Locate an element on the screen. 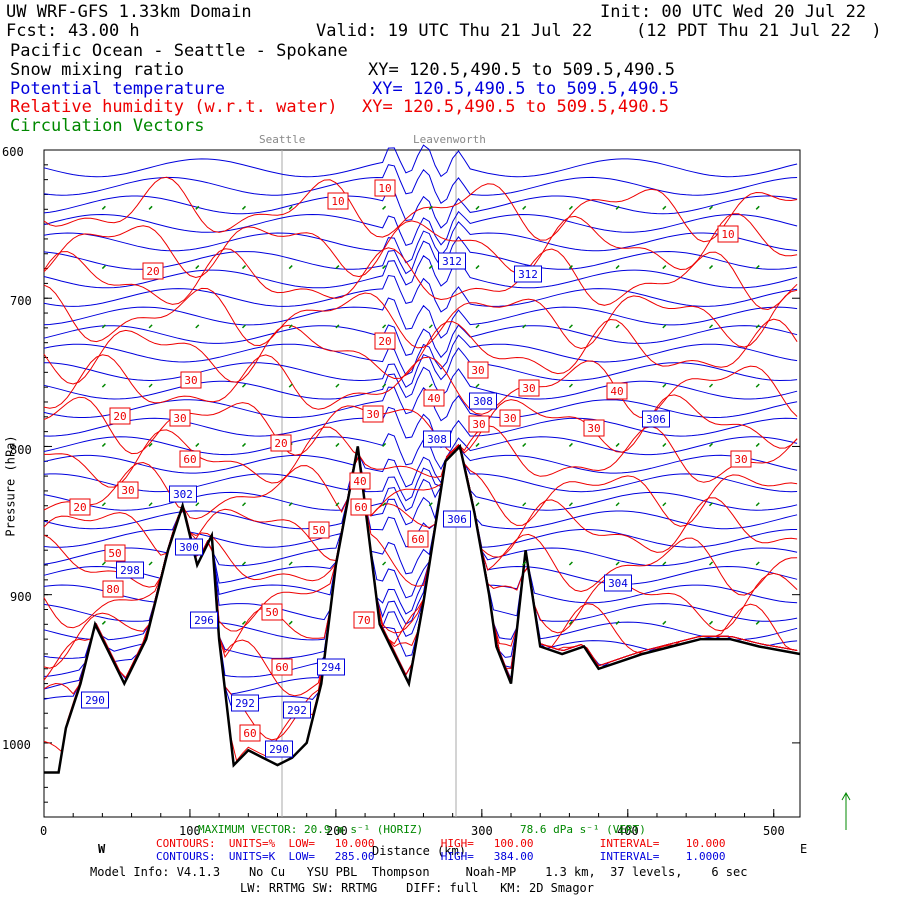 The height and width of the screenshot is (900, 900). theta-contour-label: 302 is located at coordinates (183, 494).